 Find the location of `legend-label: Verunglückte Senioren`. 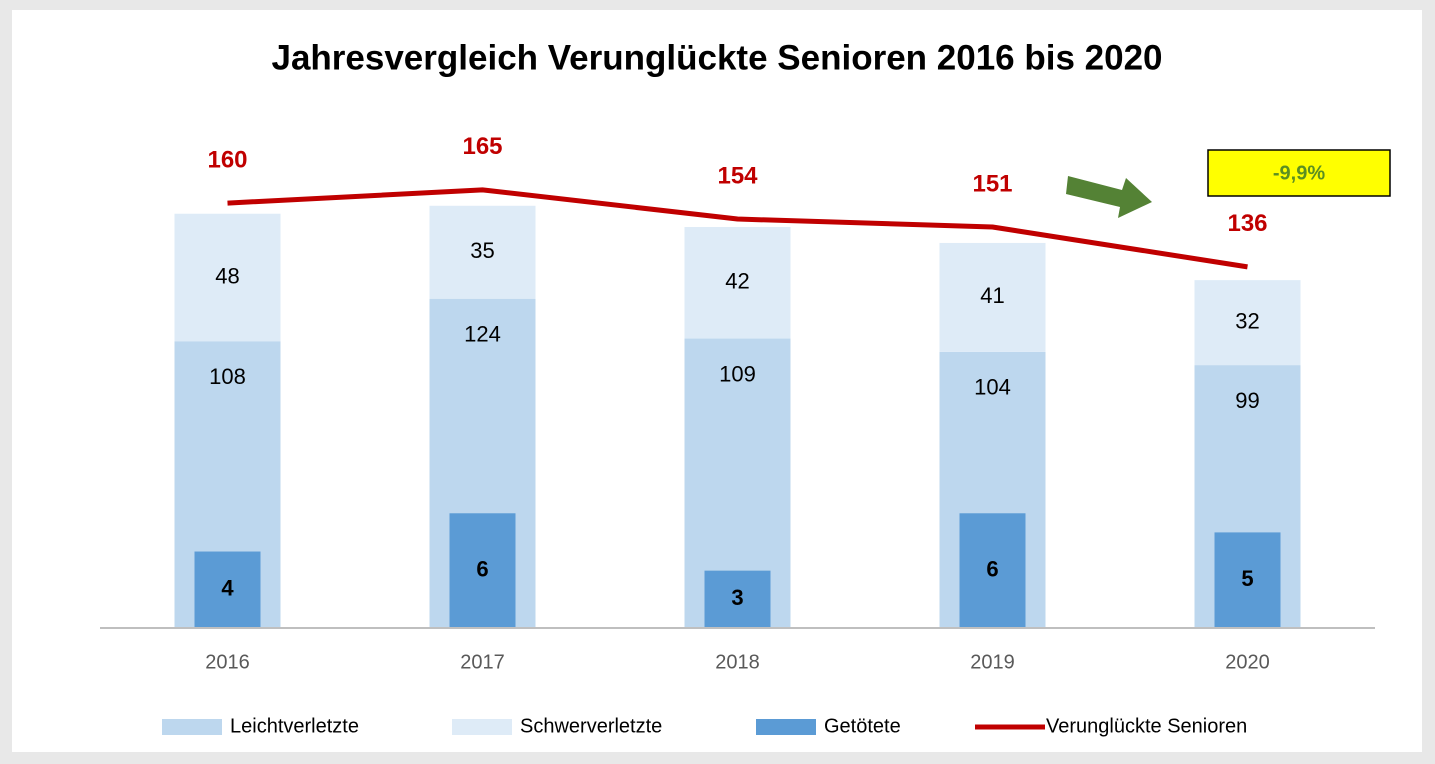

legend-label: Verunglückte Senioren is located at coordinates (1146, 726).